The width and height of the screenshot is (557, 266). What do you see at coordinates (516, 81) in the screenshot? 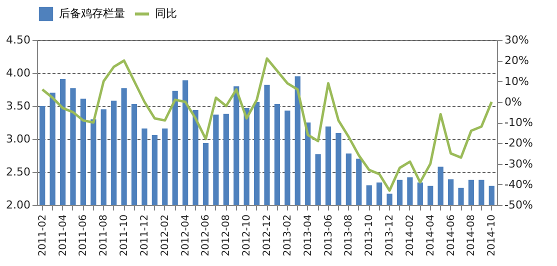
I see `y2-tick-label: 10%` at bounding box center [516, 81].